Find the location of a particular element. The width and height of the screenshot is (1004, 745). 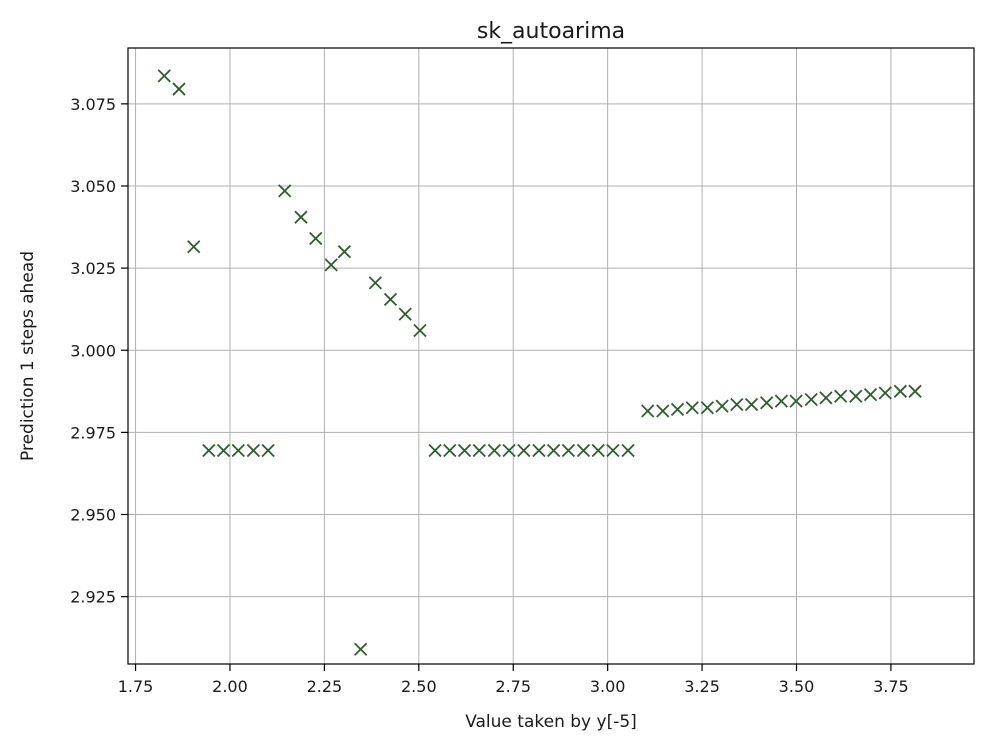

y-tick-label: 2.950 is located at coordinates (93, 515).